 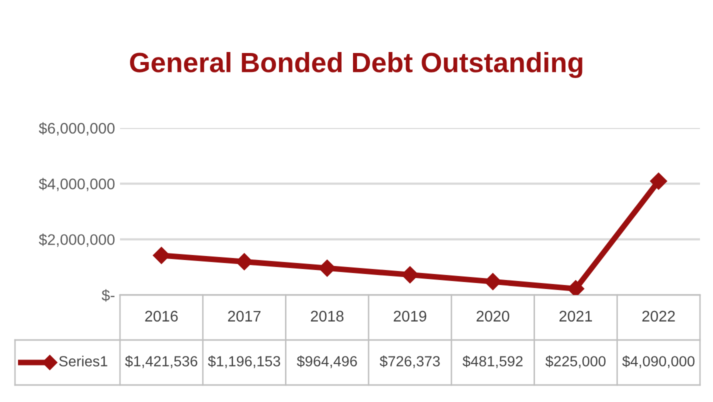 I want to click on data-label: $1,421,536, so click(x=161, y=361).